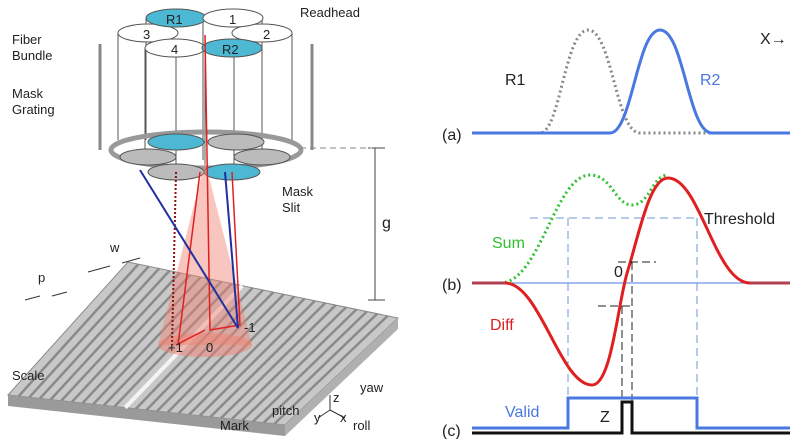 The height and width of the screenshot is (439, 807). I want to click on axes-icon, so click(331, 407).